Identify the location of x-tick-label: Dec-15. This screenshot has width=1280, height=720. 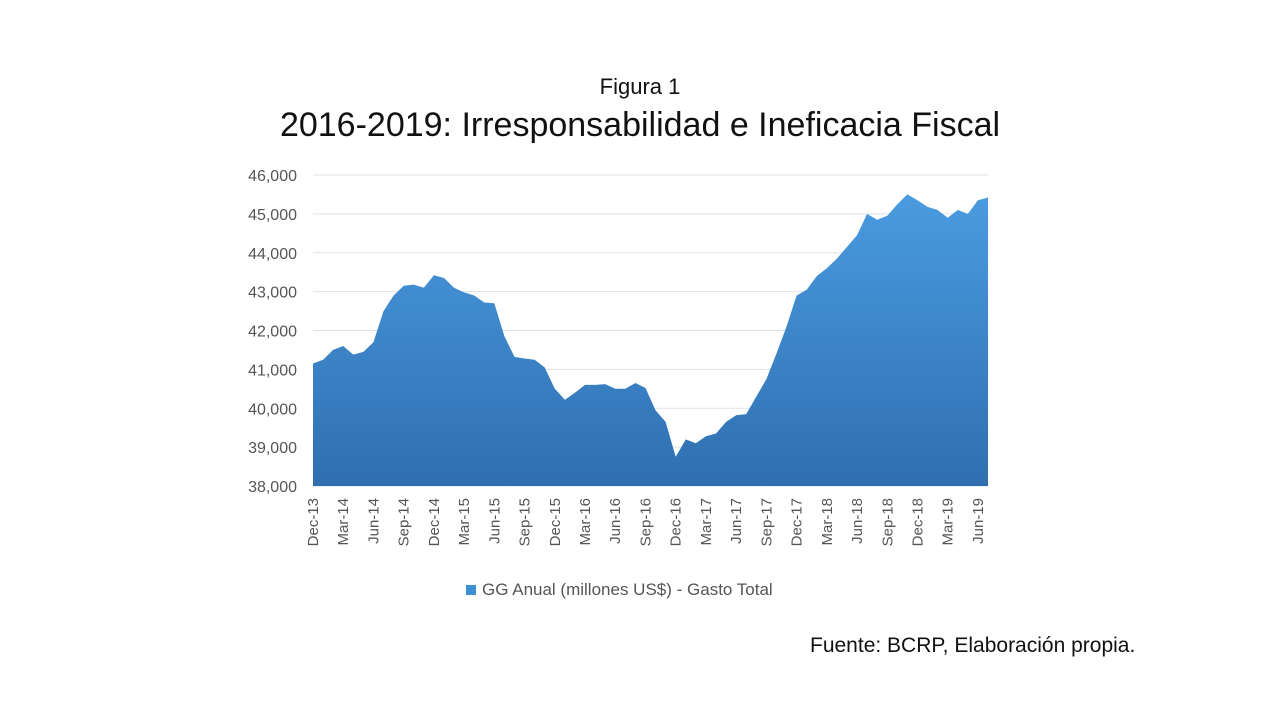
(555, 522).